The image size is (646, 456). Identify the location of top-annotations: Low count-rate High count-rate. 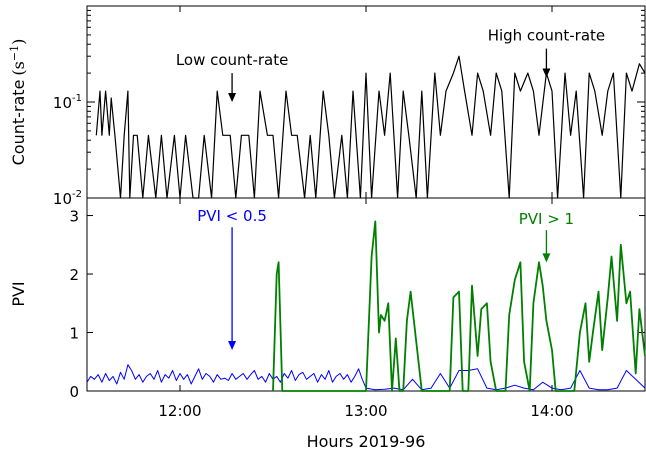
(390, 64).